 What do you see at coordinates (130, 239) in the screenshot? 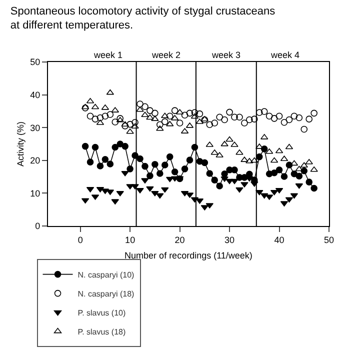
I see `x-tick-label: 10` at bounding box center [130, 239].